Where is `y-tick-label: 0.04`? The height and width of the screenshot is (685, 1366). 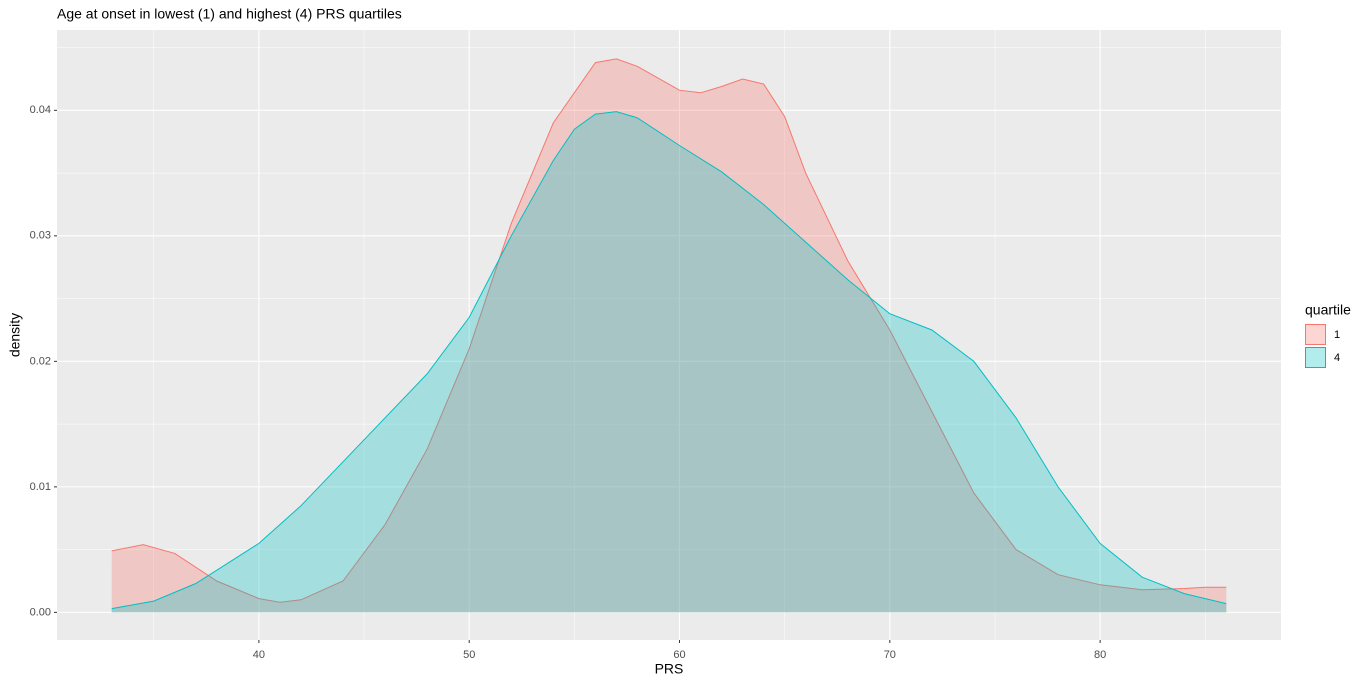
y-tick-label: 0.04 is located at coordinates (40, 110).